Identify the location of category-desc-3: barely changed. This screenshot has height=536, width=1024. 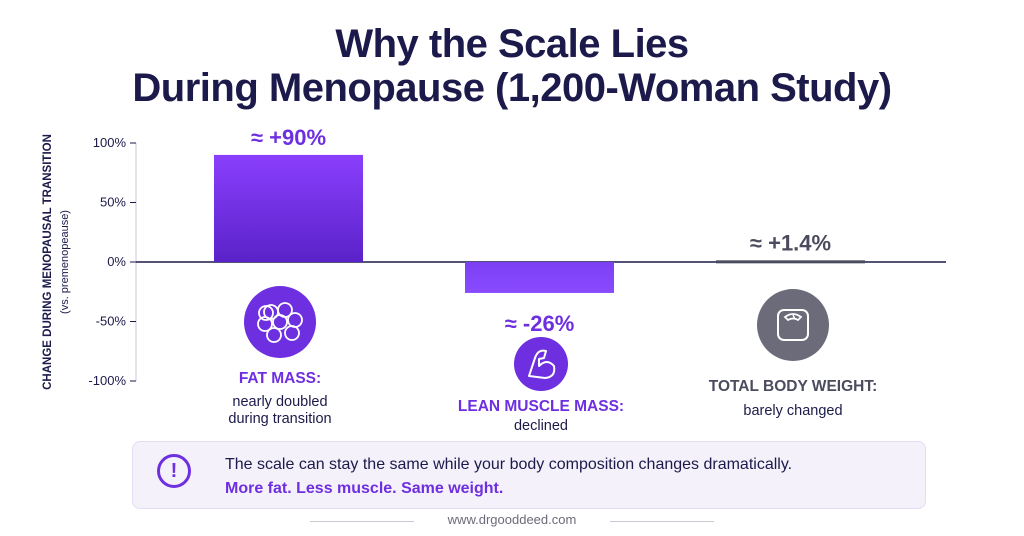
(792, 411).